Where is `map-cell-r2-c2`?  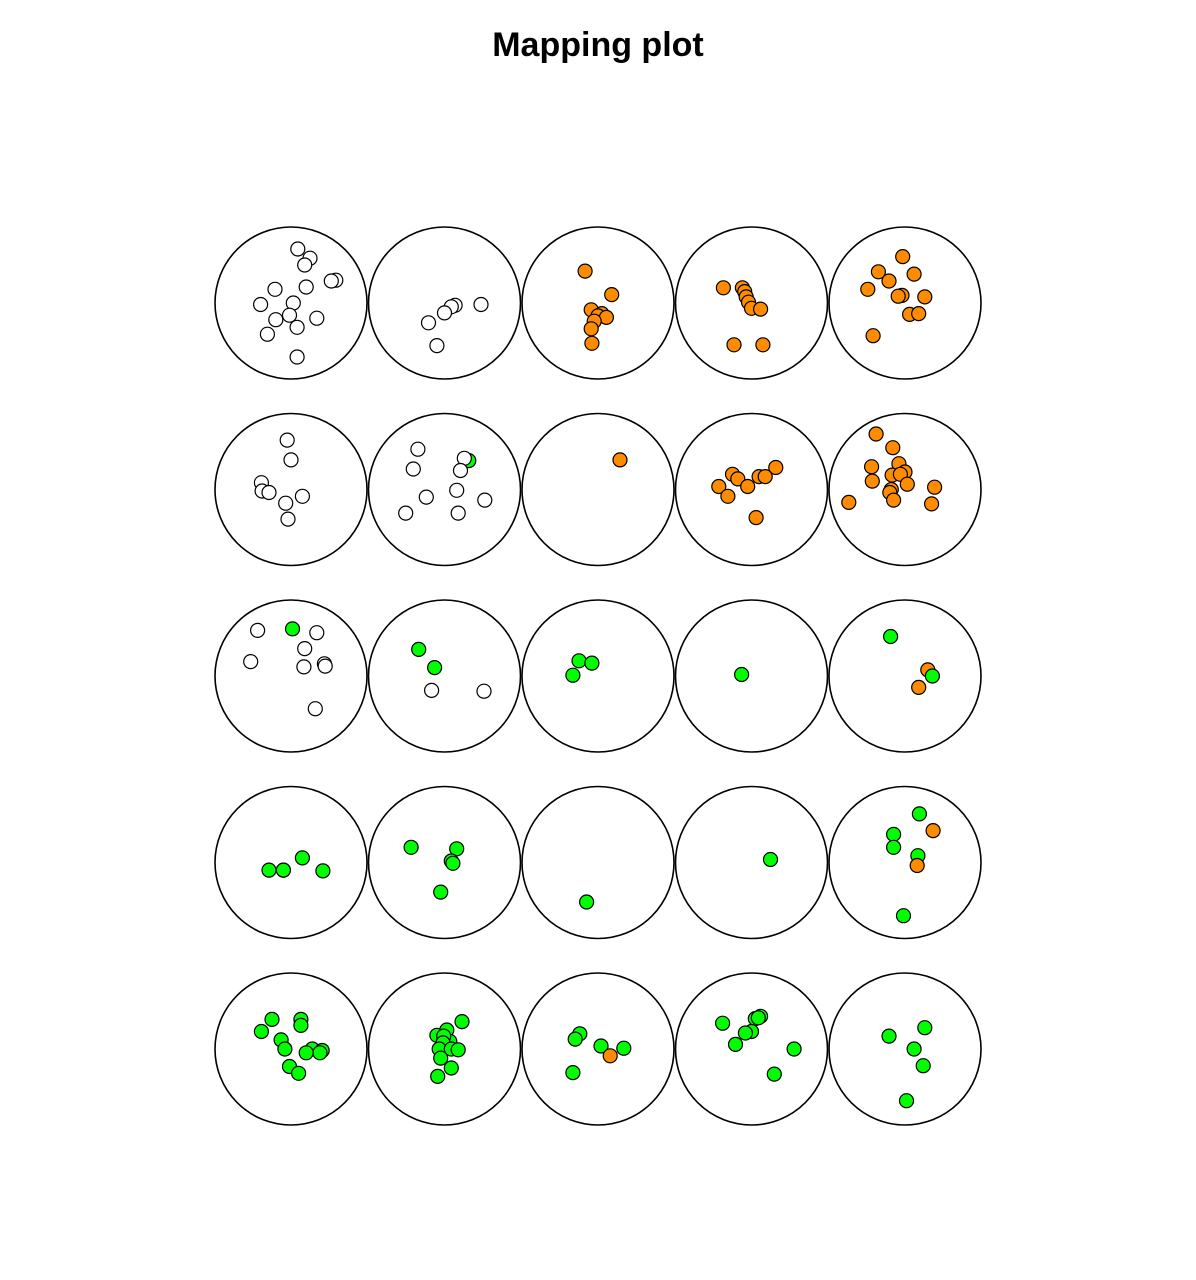 map-cell-r2-c2 is located at coordinates (444, 489).